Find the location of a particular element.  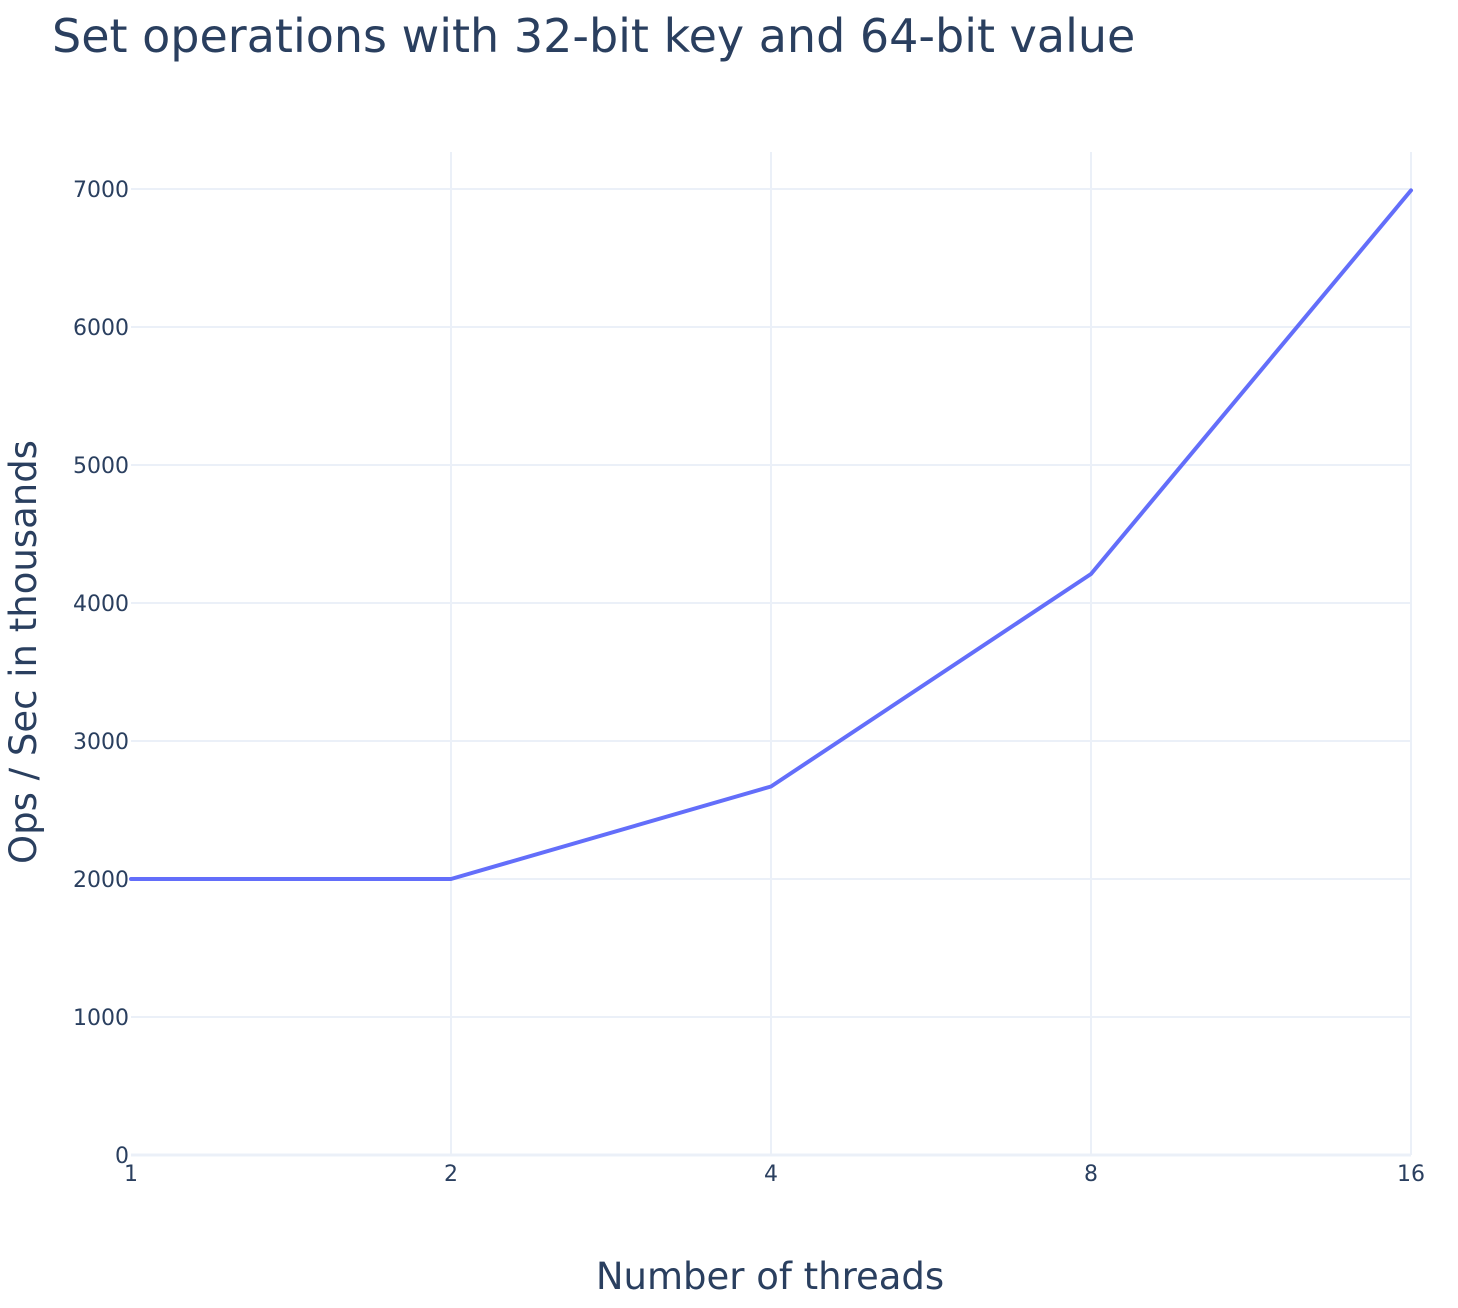

y-tick-label: 2000 is located at coordinates (101, 880).